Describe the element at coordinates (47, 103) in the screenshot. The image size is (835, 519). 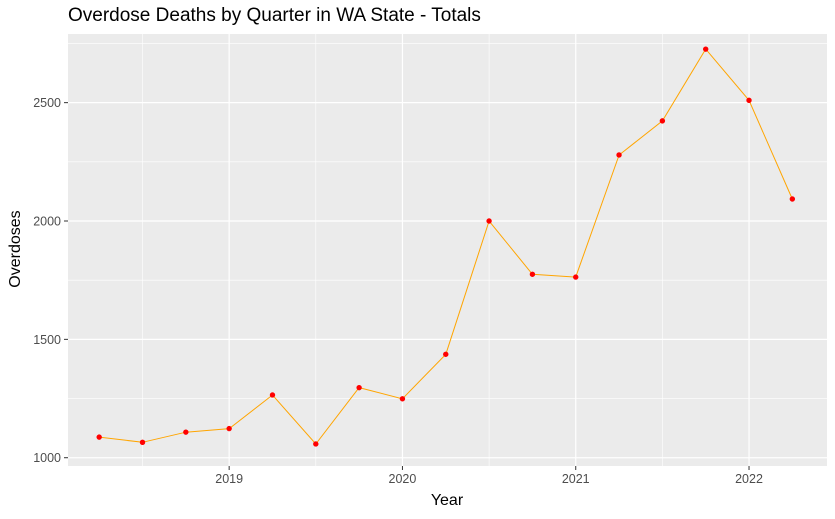
I see `y-tick-label: 2500` at that location.